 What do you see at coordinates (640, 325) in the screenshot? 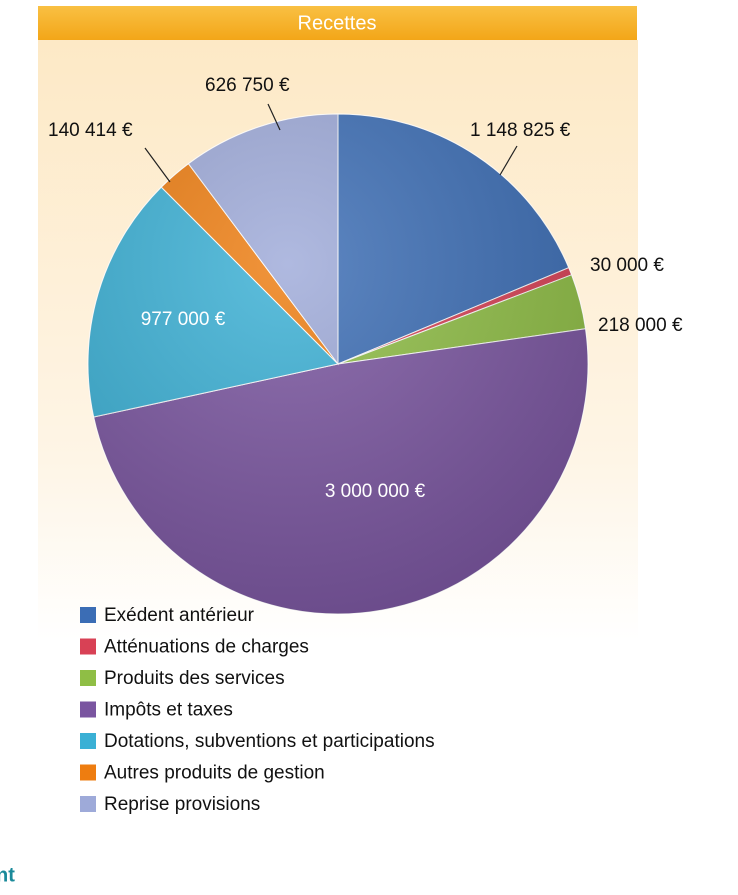
I see `data-label: 218 000 €` at bounding box center [640, 325].